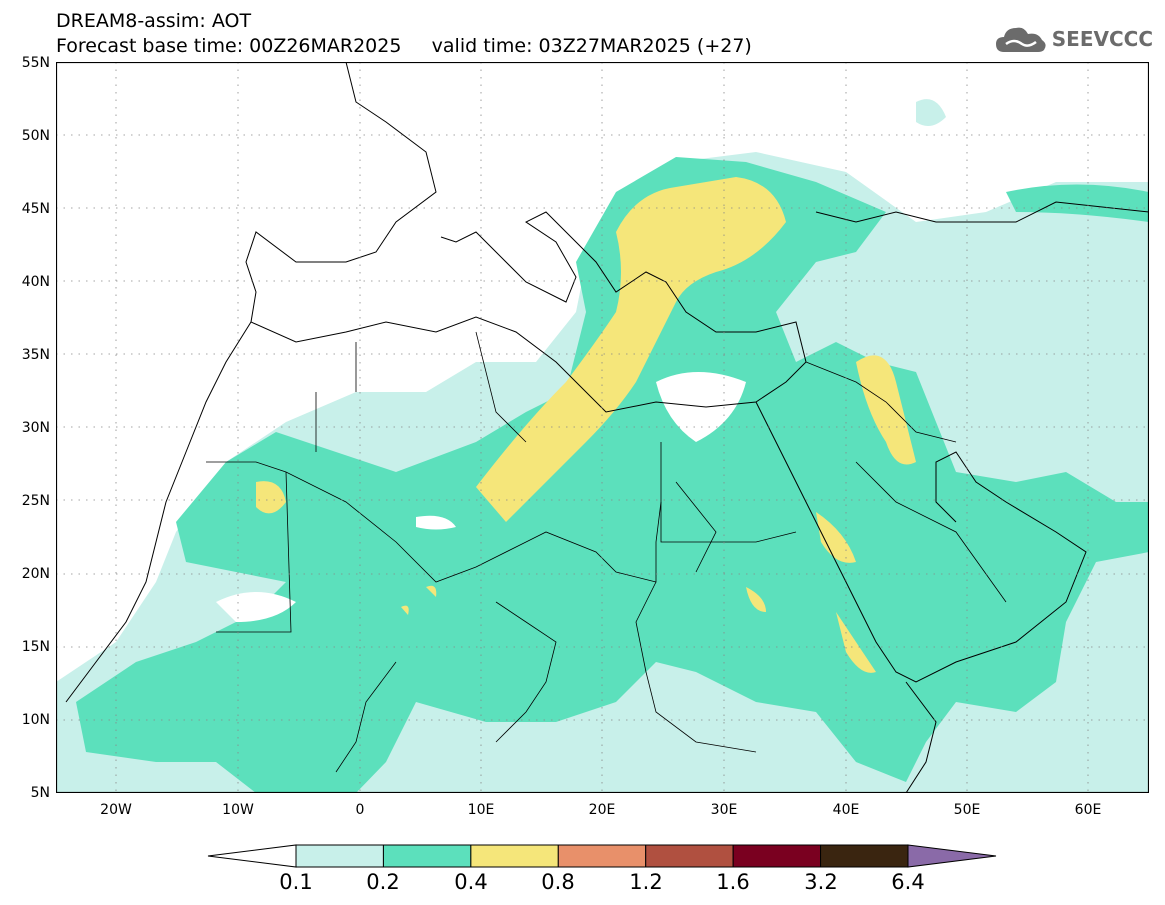 The image size is (1165, 905). I want to click on lat-label: 15N, so click(35, 647).